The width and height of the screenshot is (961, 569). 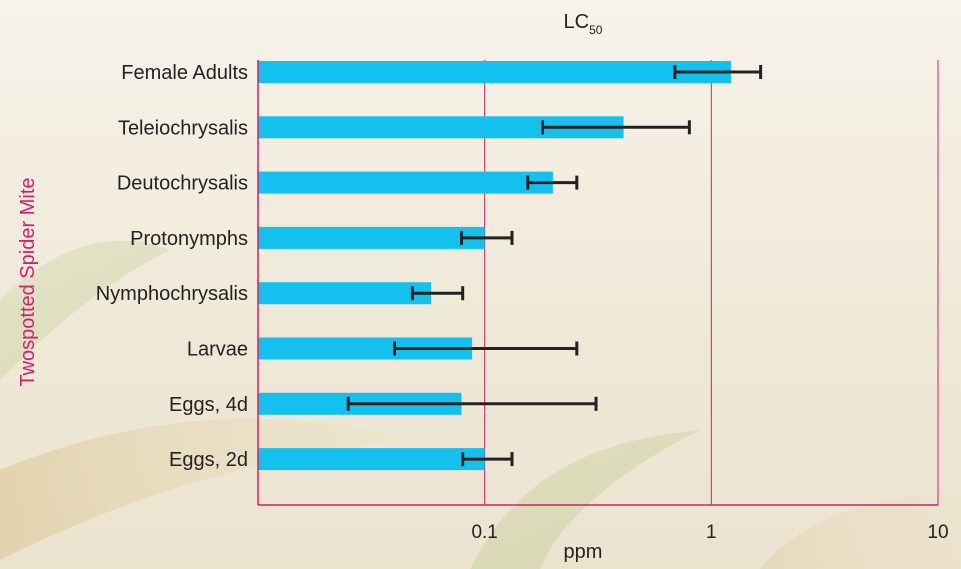 I want to click on category-label: Deutochrysalis, so click(x=182, y=184).